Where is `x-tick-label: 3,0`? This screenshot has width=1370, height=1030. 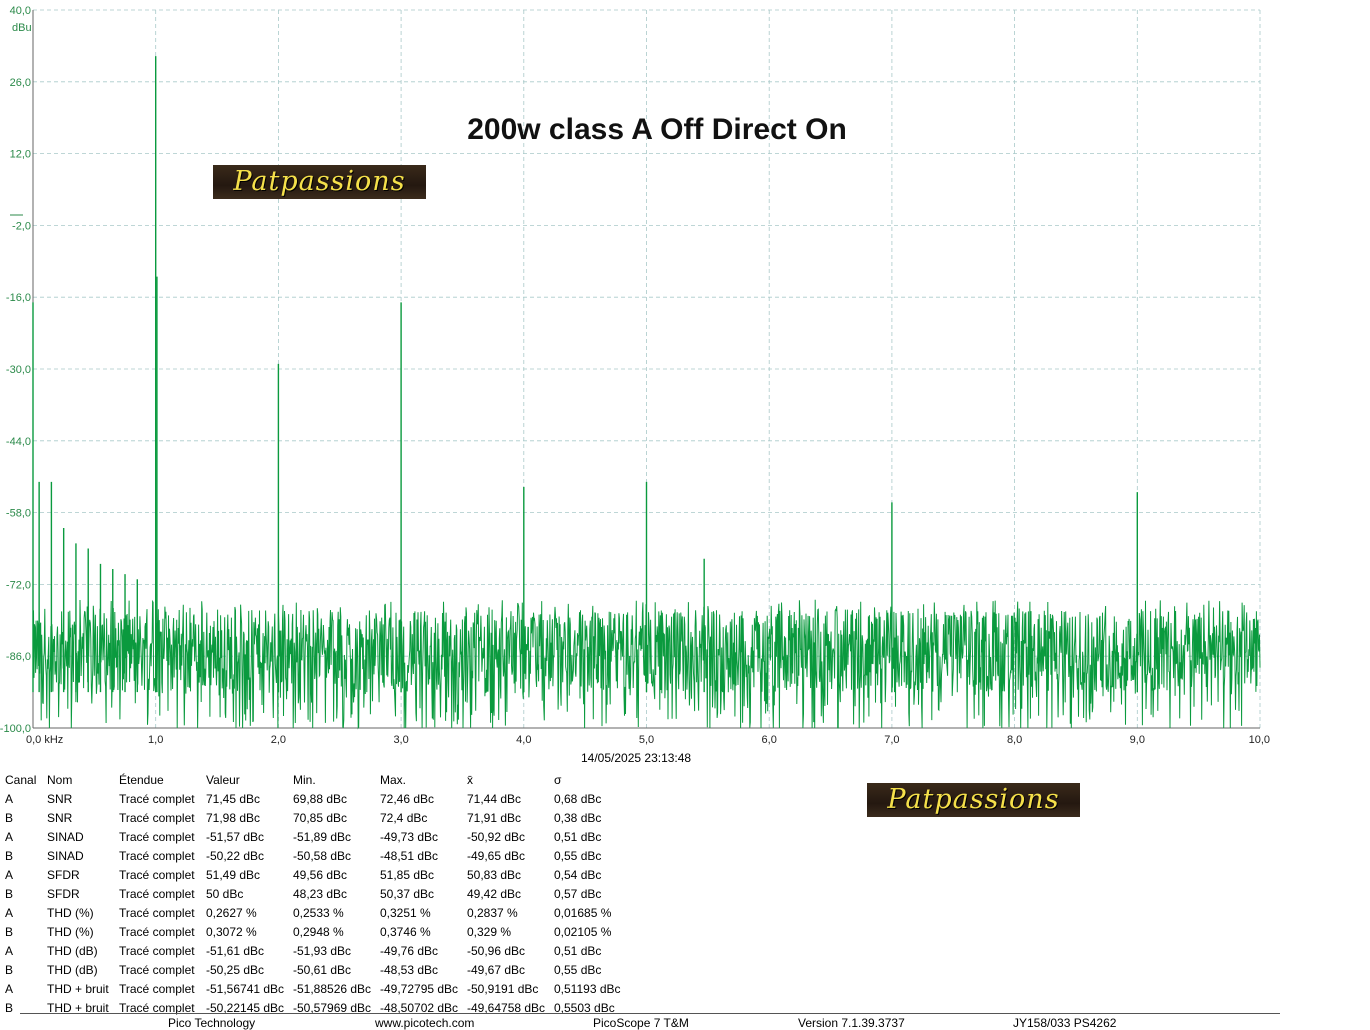
x-tick-label: 3,0 is located at coordinates (400, 740).